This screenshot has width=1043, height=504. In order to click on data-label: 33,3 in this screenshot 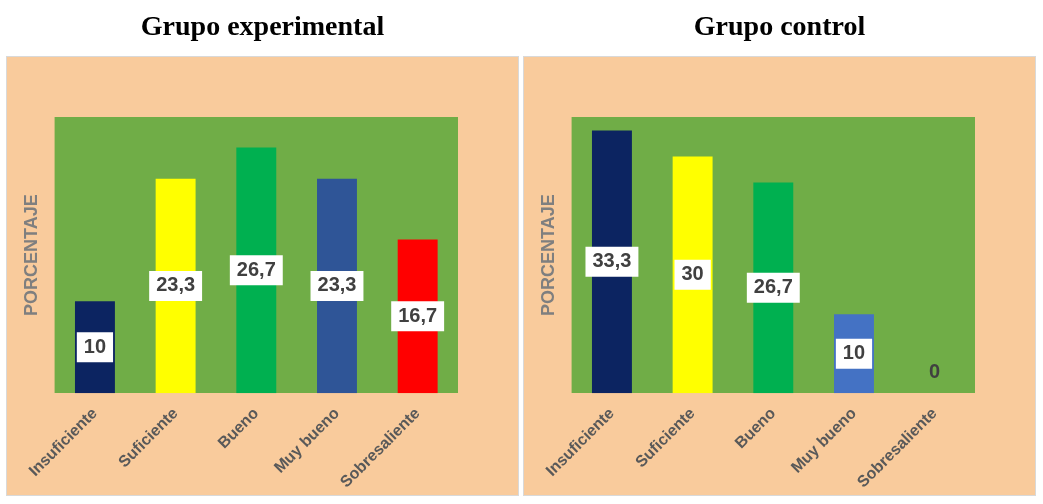, I will do `click(612, 260)`.